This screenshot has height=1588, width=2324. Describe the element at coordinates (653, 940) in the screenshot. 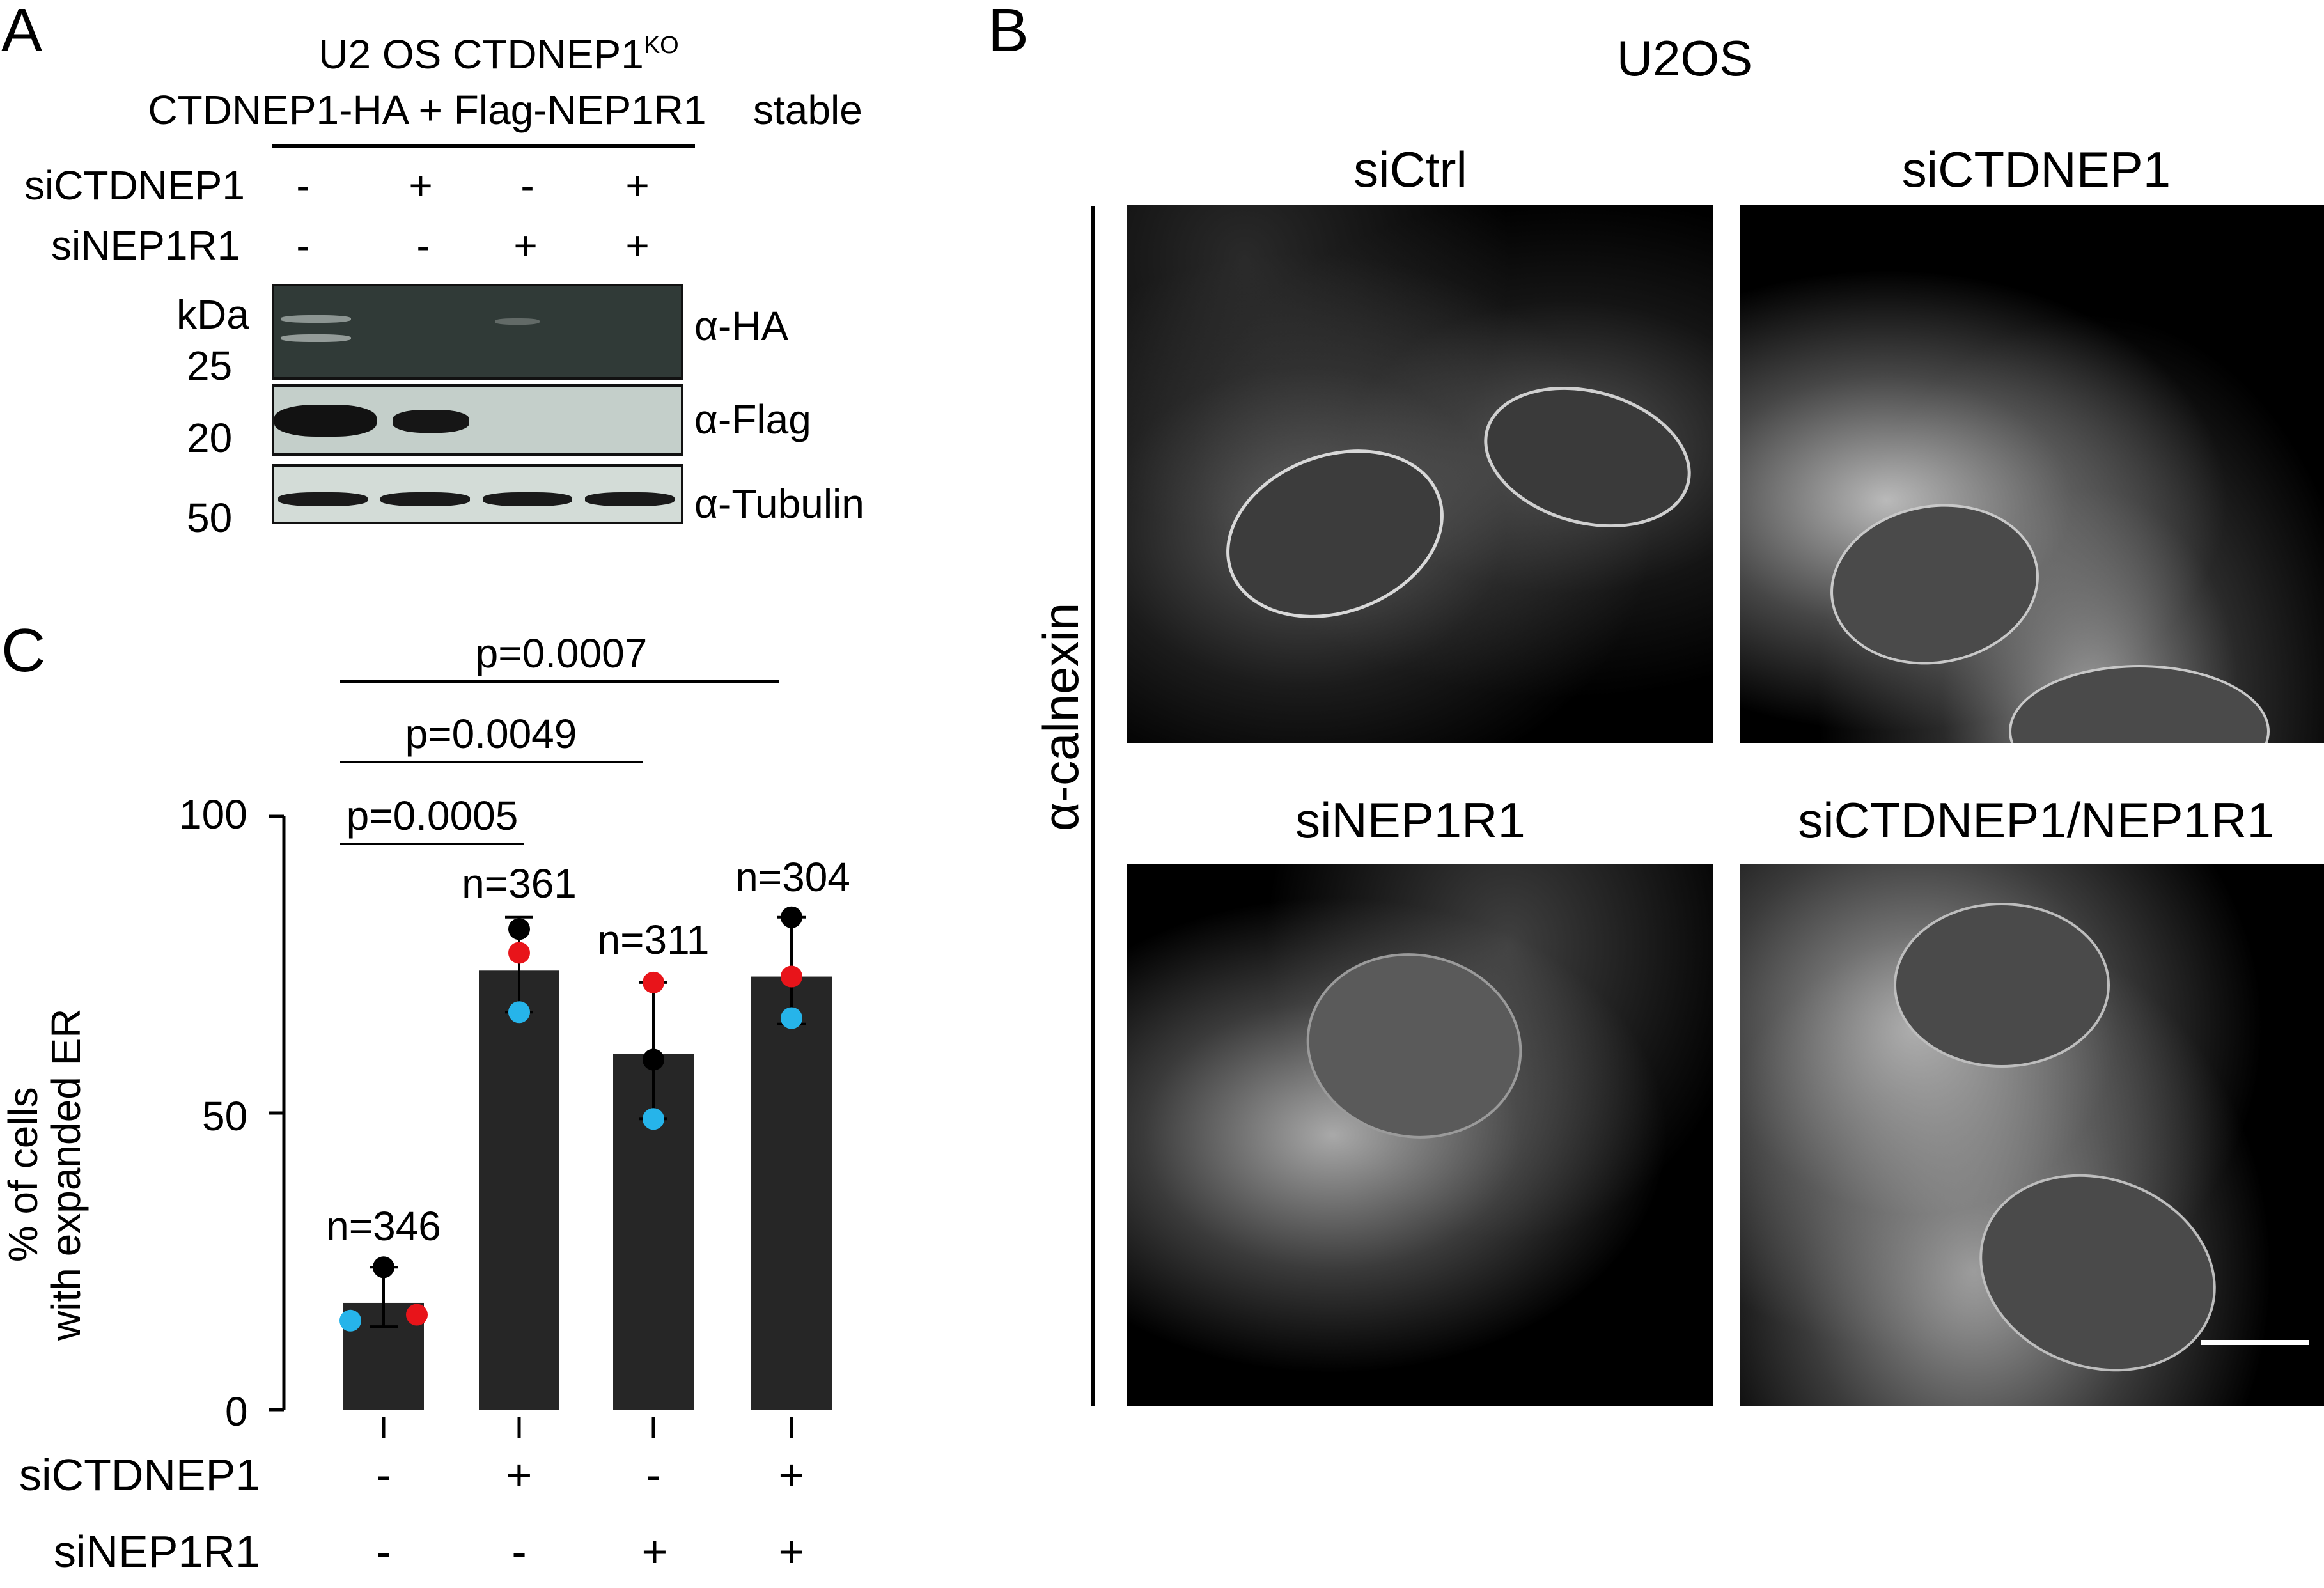

I see `n-label-3: n=311` at that location.